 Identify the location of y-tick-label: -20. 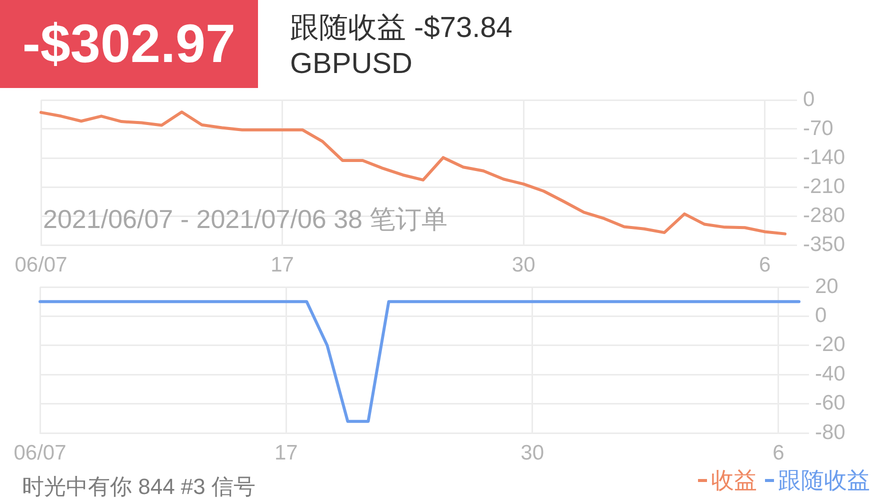
(830, 344).